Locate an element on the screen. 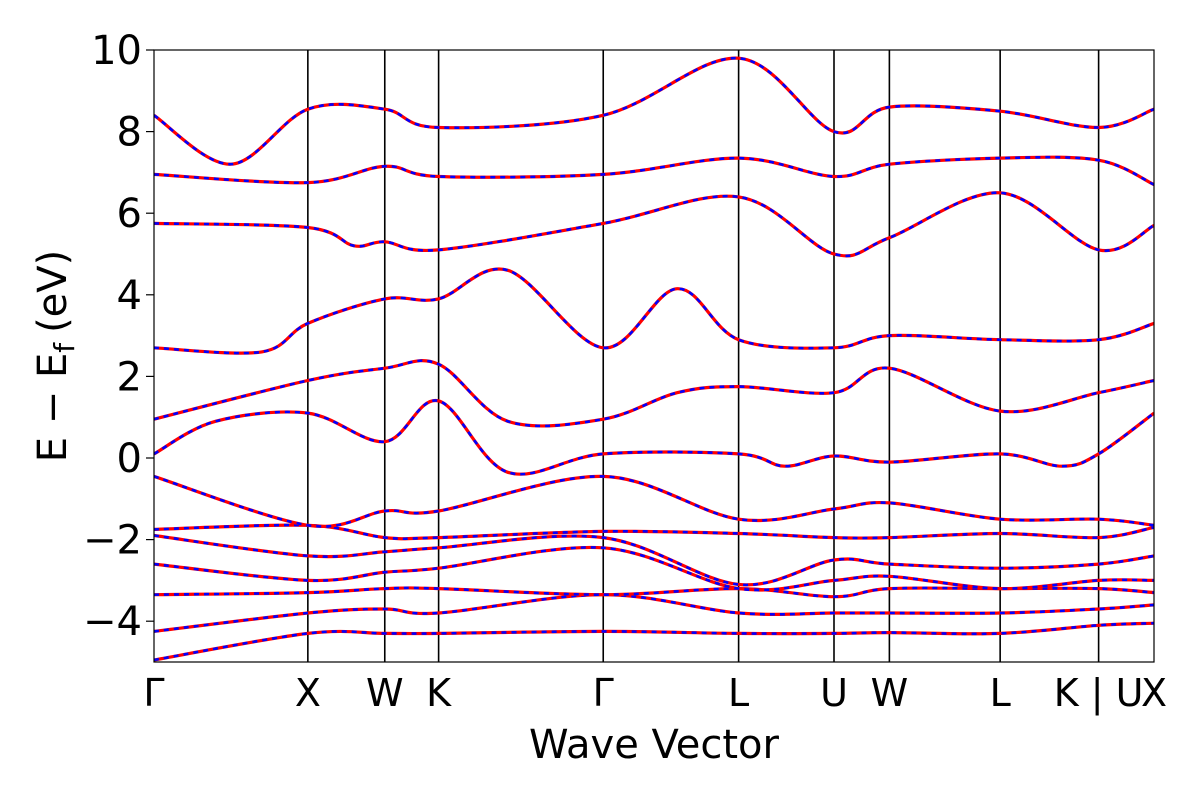 The image size is (1200, 800). y-tick-label: 4 is located at coordinates (129, 296).